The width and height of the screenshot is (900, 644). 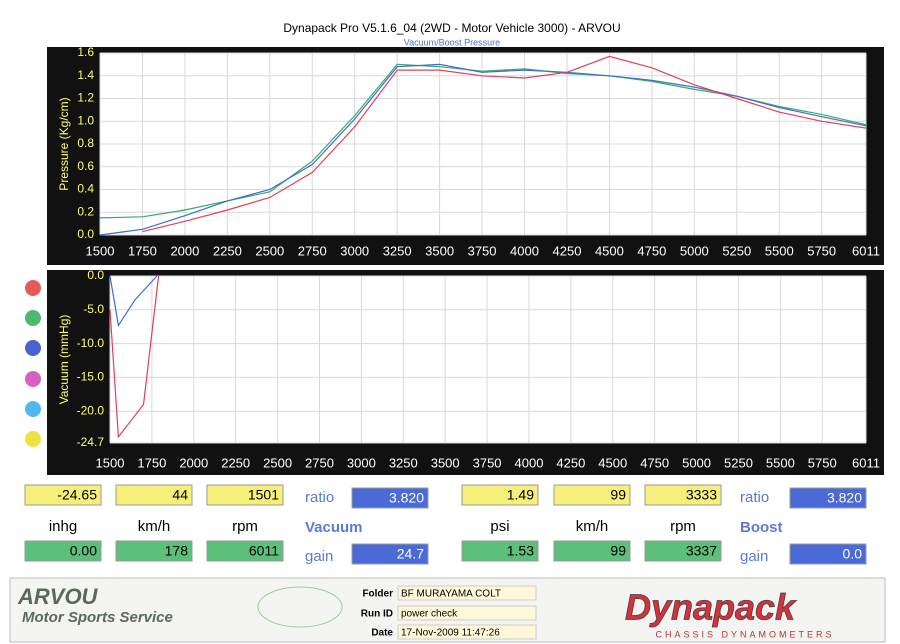 I want to click on y-axis-label: Vacuum (mmHg), so click(x=64, y=360).